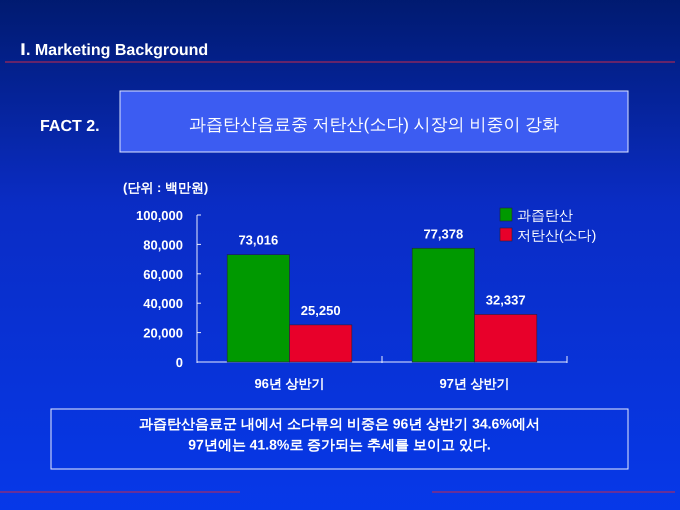 Image resolution: width=680 pixels, height=510 pixels. Describe the element at coordinates (556, 235) in the screenshot. I see `legend-label: 저탄산(소다)` at that location.